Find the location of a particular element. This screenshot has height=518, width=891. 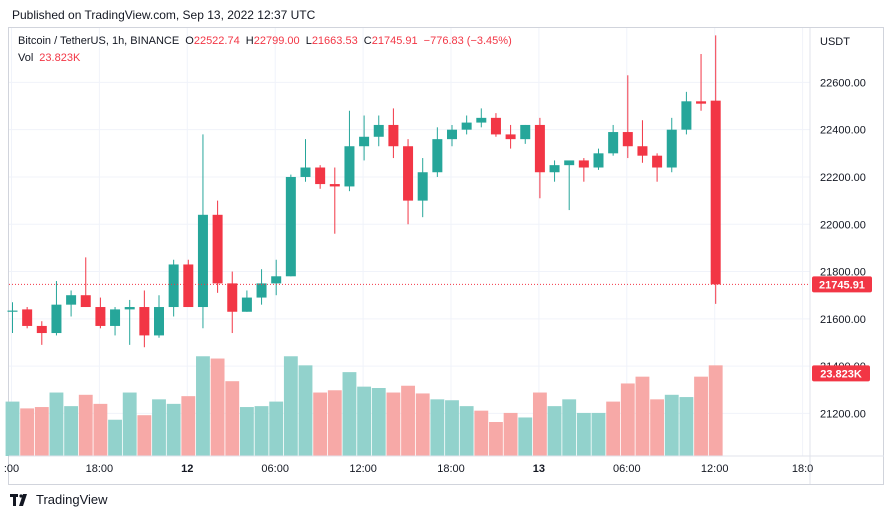

volume-value: 23.823K is located at coordinates (60, 58).